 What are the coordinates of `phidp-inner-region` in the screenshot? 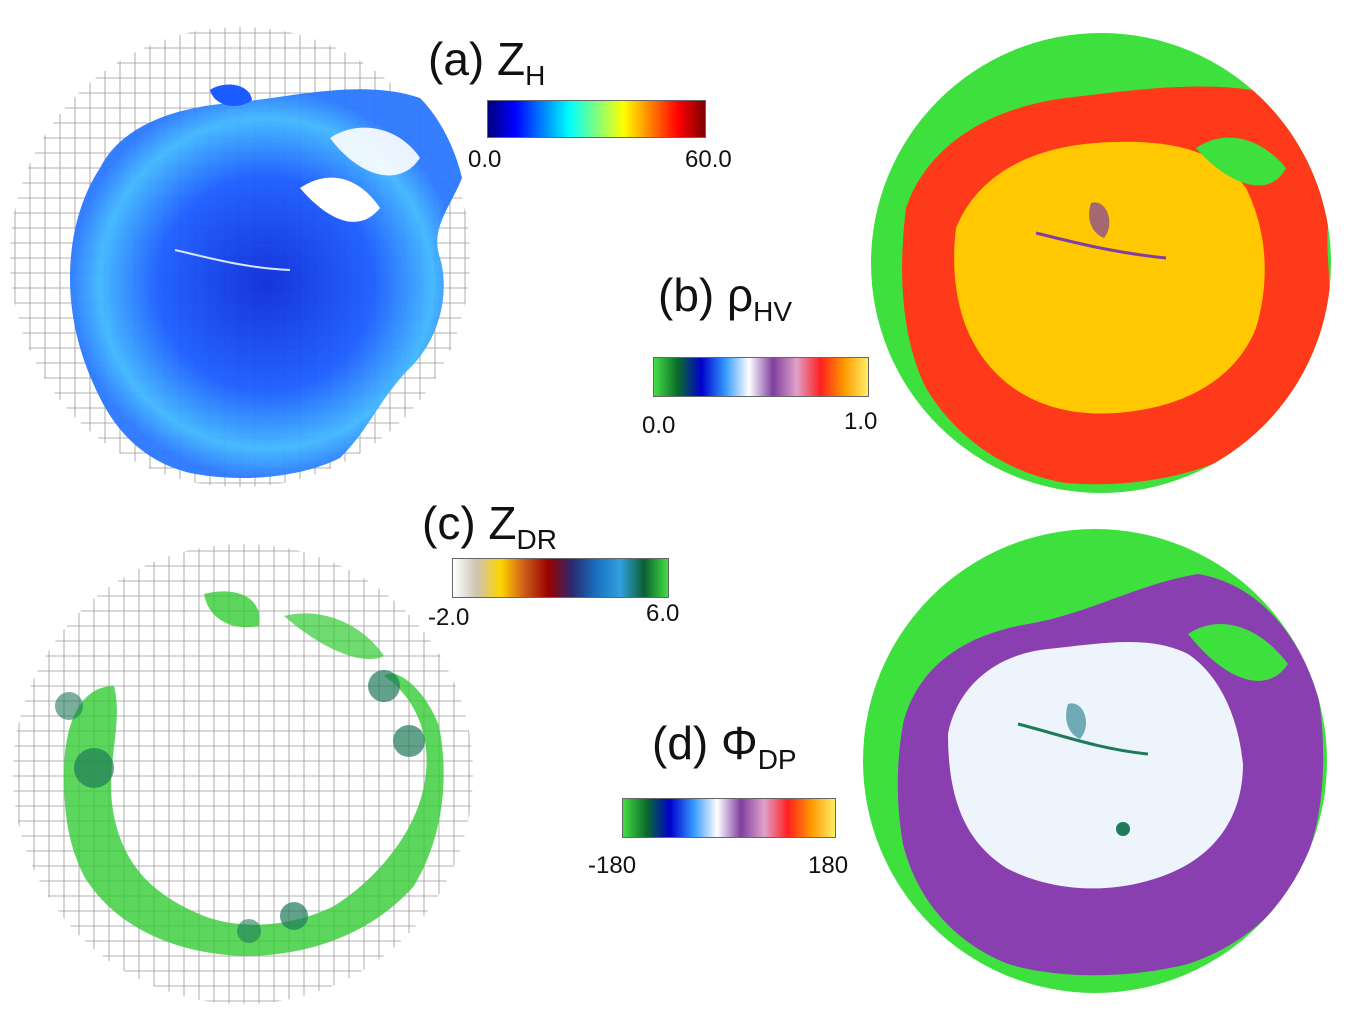 It's located at (1095, 765).